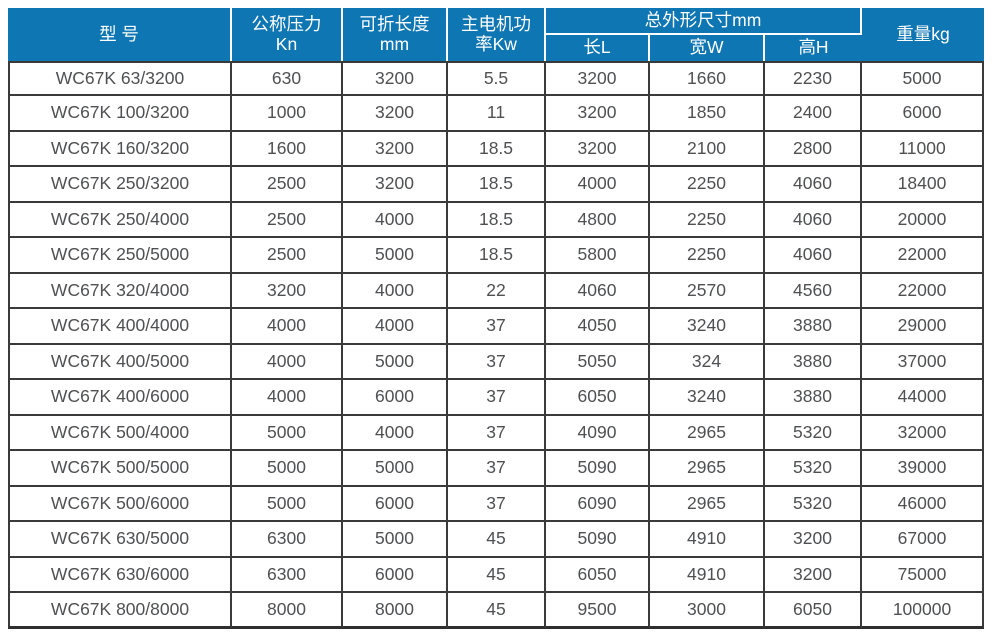 The image size is (992, 641). What do you see at coordinates (923, 291) in the screenshot?
I see `cell-weight: 22000` at bounding box center [923, 291].